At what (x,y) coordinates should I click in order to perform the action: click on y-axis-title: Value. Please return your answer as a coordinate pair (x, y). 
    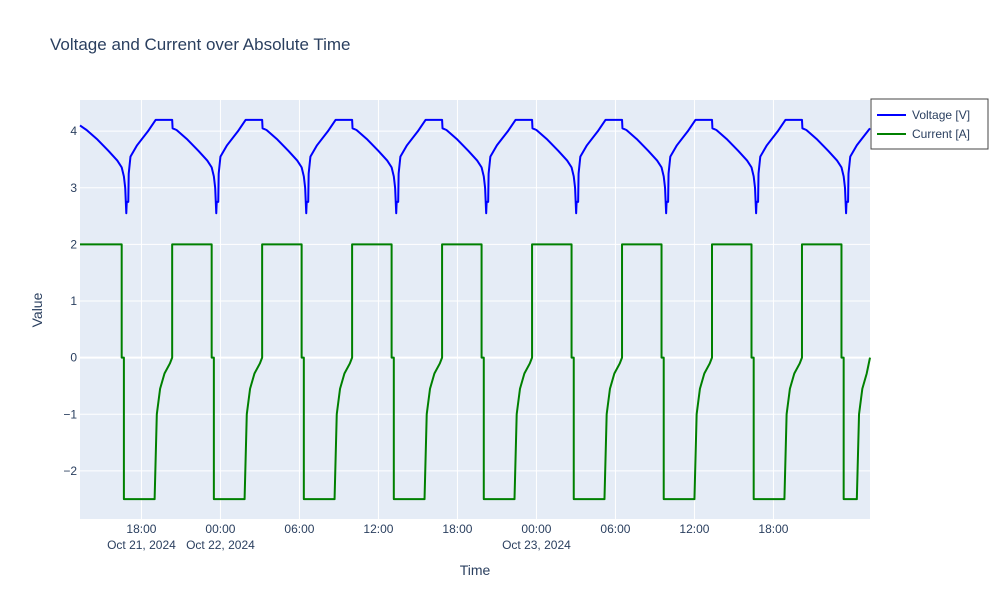
    Looking at the image, I should click on (37, 309).